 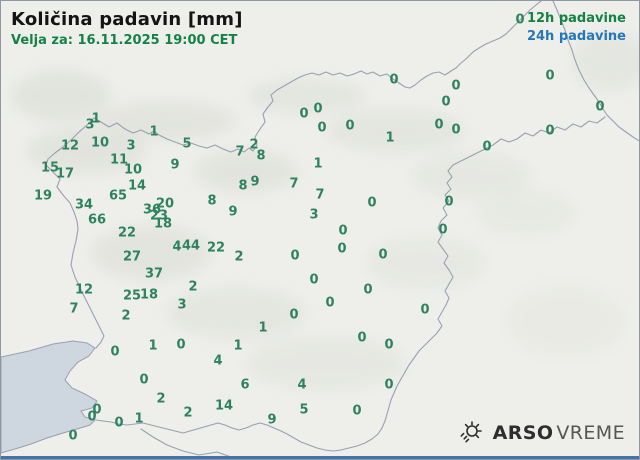 What do you see at coordinates (154, 274) in the screenshot?
I see `station-value: 37` at bounding box center [154, 274].